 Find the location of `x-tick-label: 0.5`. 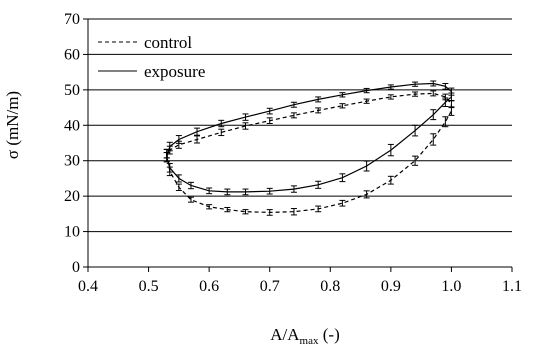

x-tick-label: 0.5 is located at coordinates (149, 286).